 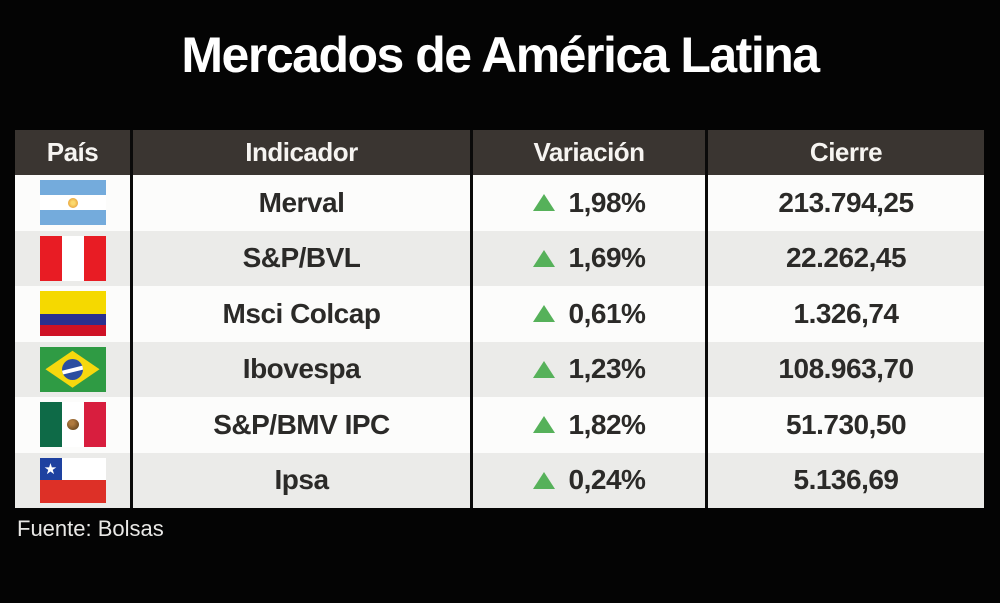 I want to click on variation-cell: 1,82%, so click(x=587, y=425).